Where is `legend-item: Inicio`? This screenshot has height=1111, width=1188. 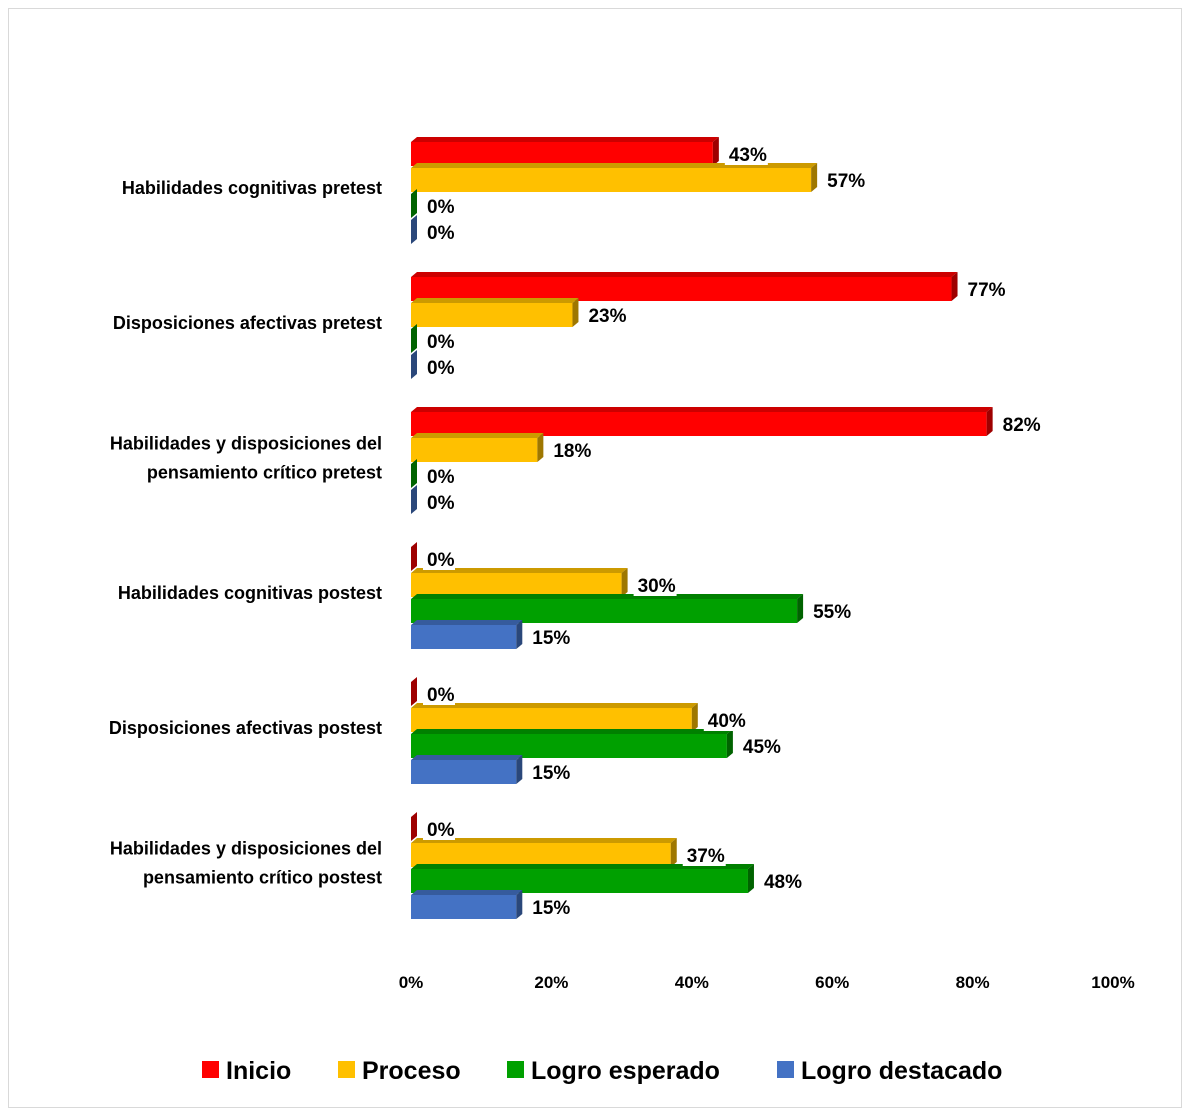 legend-item: Inicio is located at coordinates (246, 1071).